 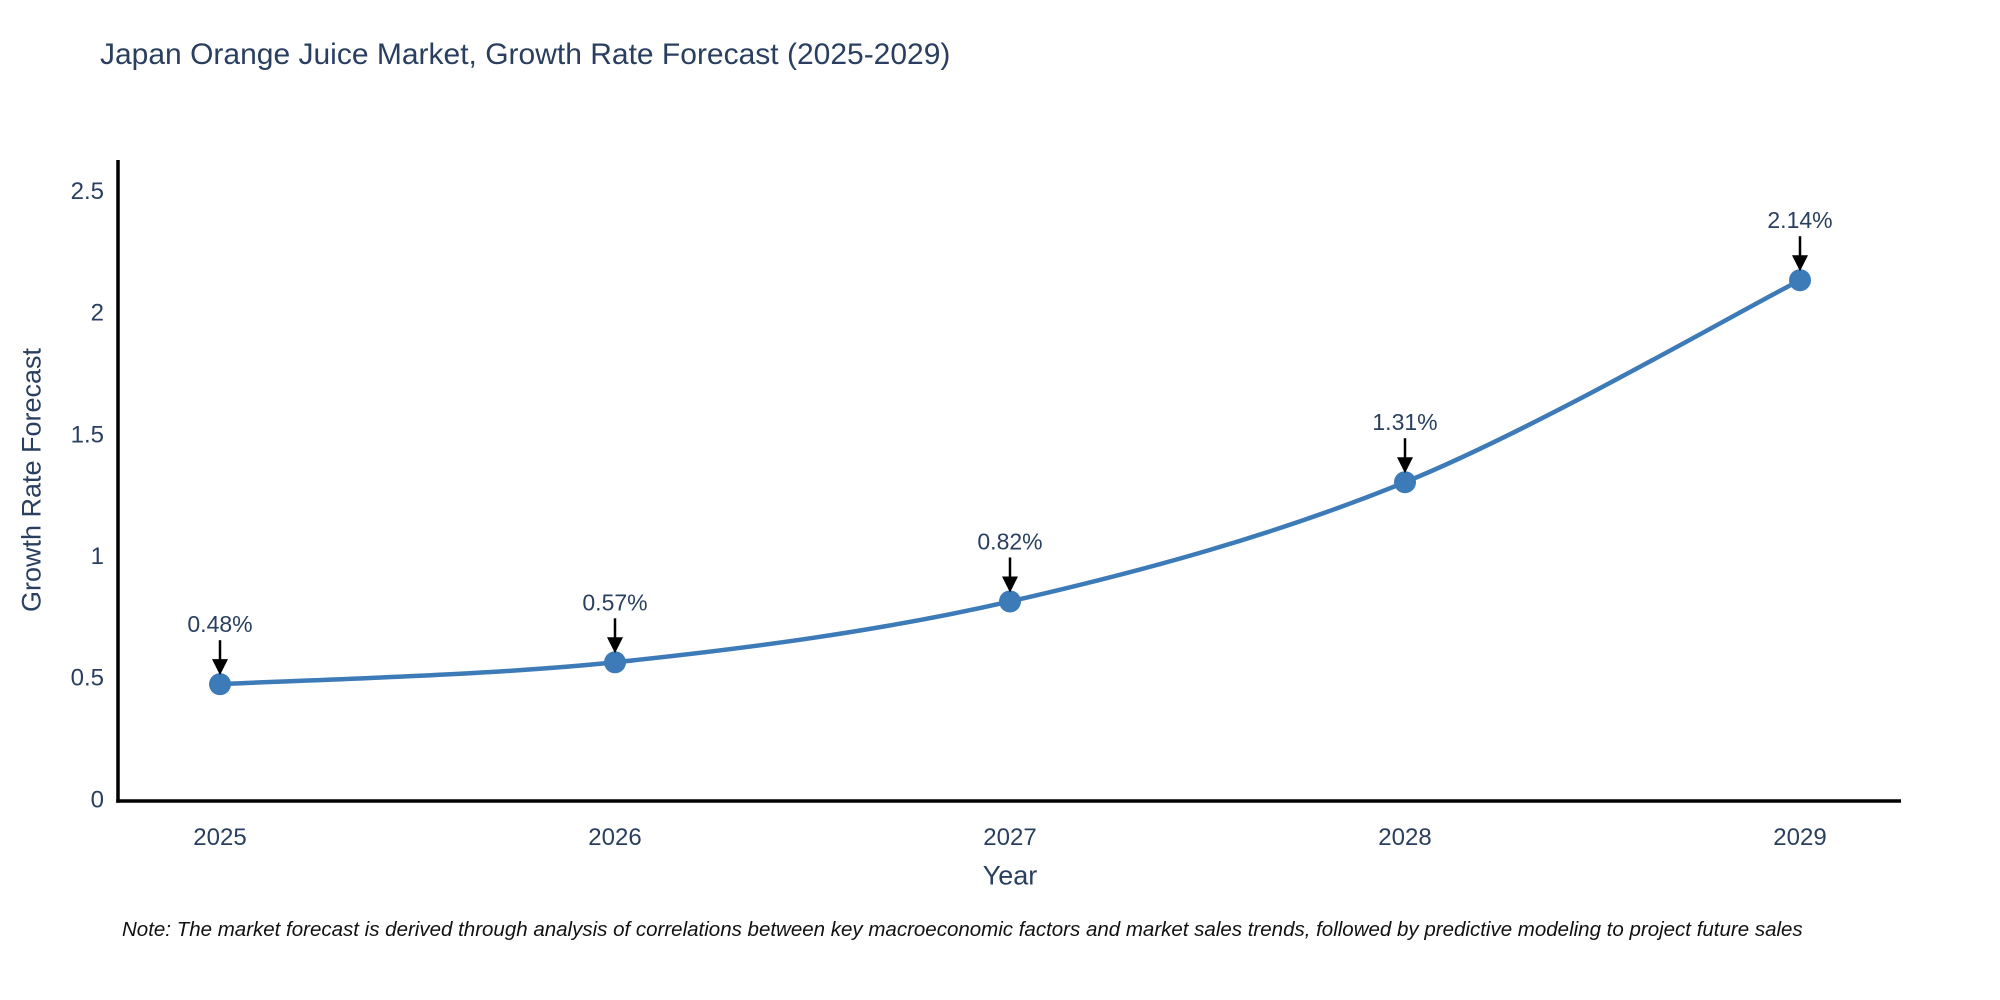 What do you see at coordinates (614, 837) in the screenshot?
I see `x-tick-label: 2026` at bounding box center [614, 837].